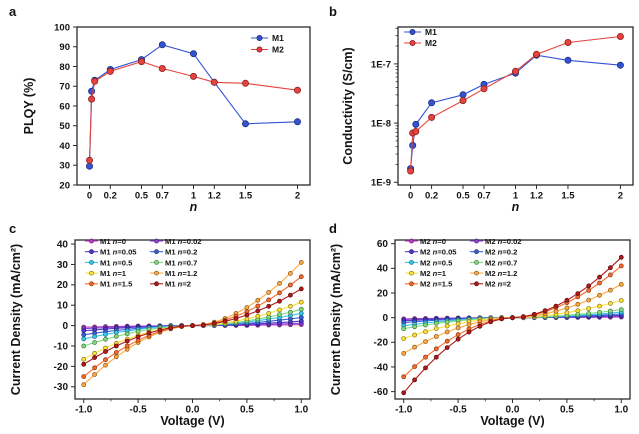 Image resolution: width=639 pixels, height=434 pixels. I want to click on panel-b-label: b, so click(333, 11).